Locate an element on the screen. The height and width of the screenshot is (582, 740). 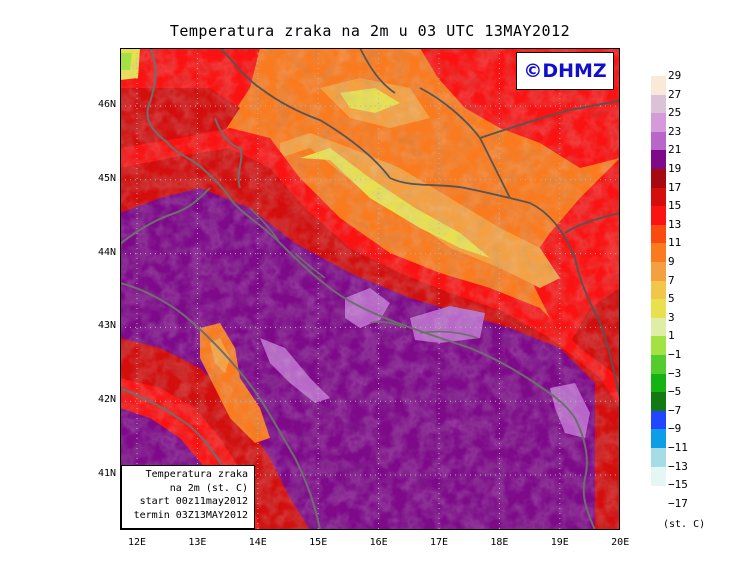
info-line: termin 03Z13MAY2012 is located at coordinates (190, 515).